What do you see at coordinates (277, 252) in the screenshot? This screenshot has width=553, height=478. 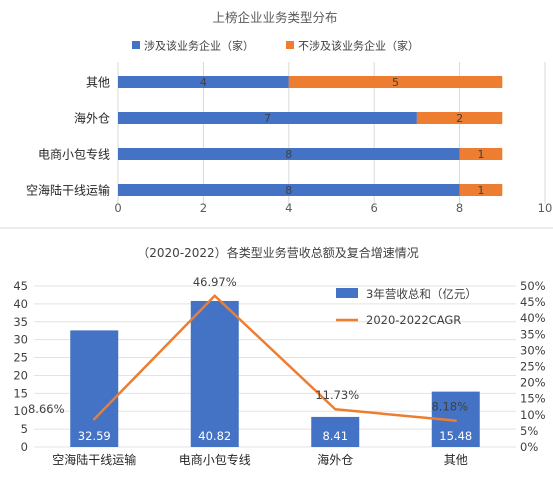 I see `chart2-title: （2020-2022）各类型业务营收总额及复合增速情况` at bounding box center [277, 252].